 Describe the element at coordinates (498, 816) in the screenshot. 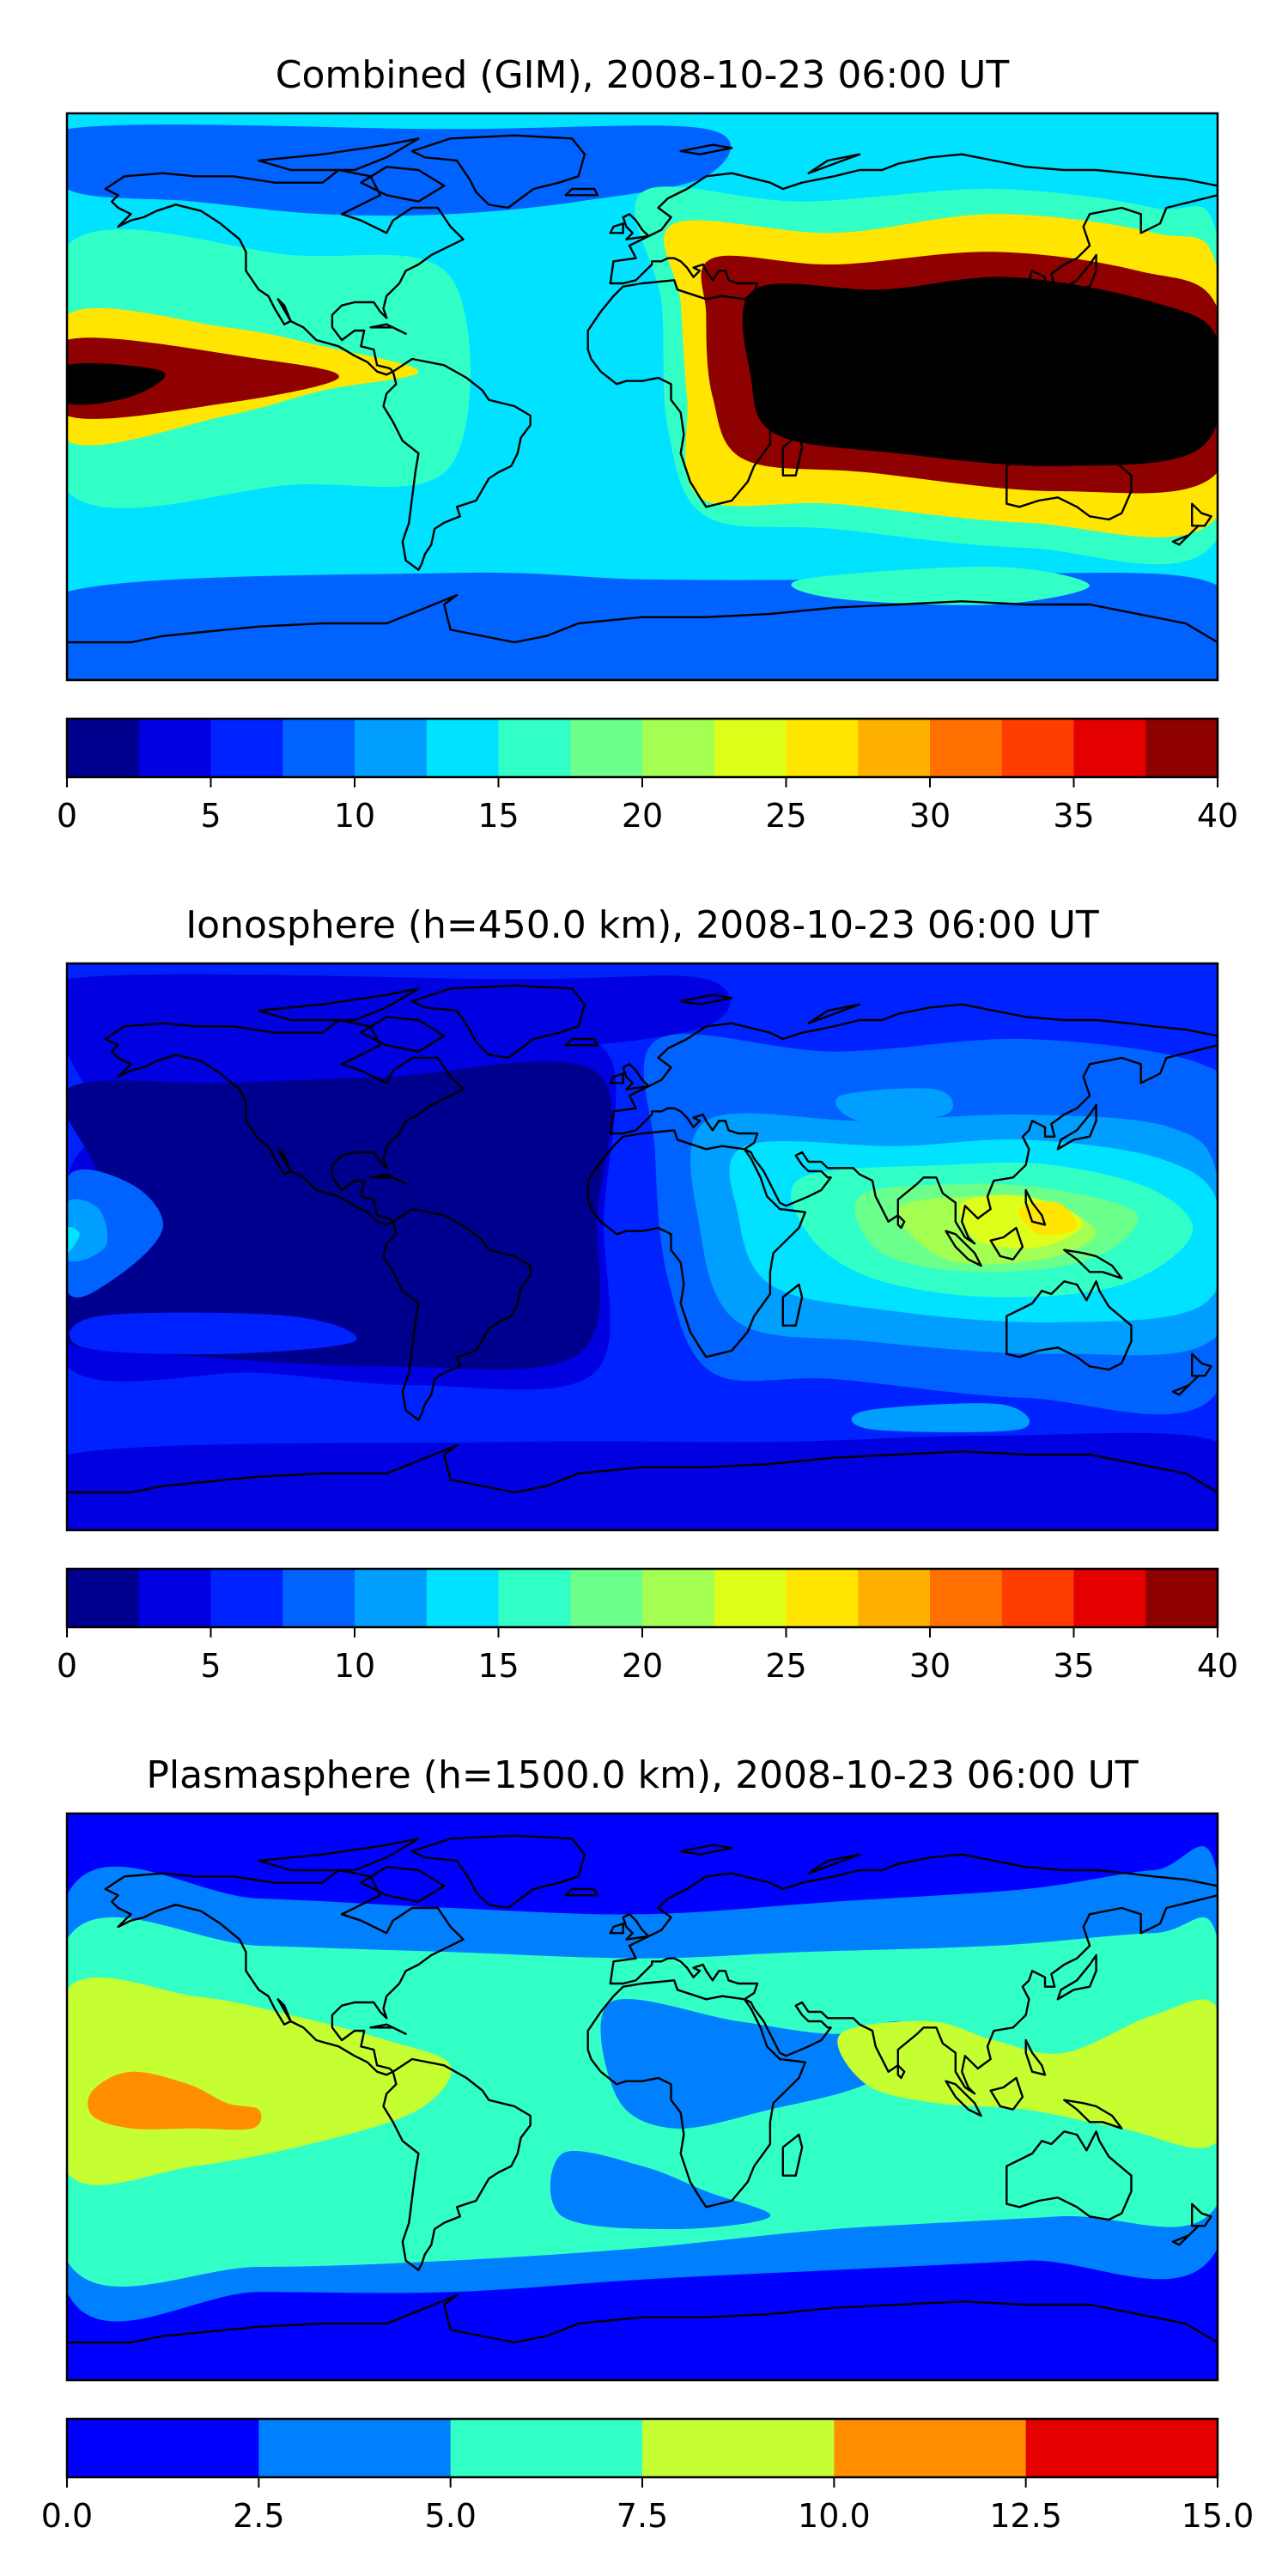

I see `colorbar-tick-label: 15` at that location.